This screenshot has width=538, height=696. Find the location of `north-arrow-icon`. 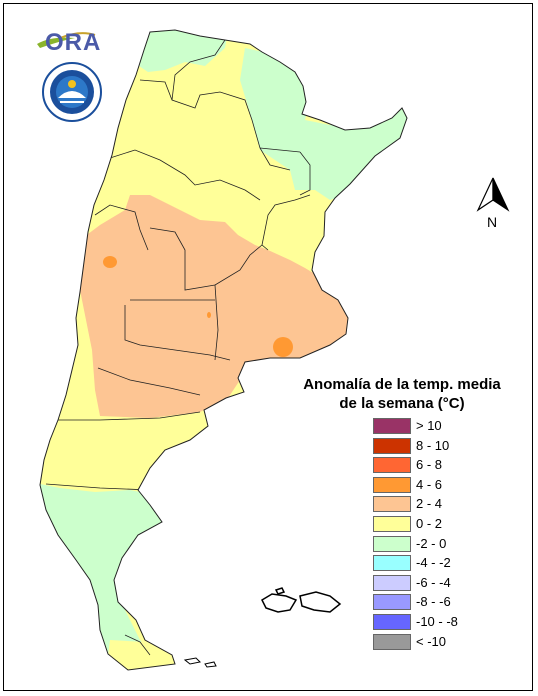

north-arrow-icon is located at coordinates (493, 194).